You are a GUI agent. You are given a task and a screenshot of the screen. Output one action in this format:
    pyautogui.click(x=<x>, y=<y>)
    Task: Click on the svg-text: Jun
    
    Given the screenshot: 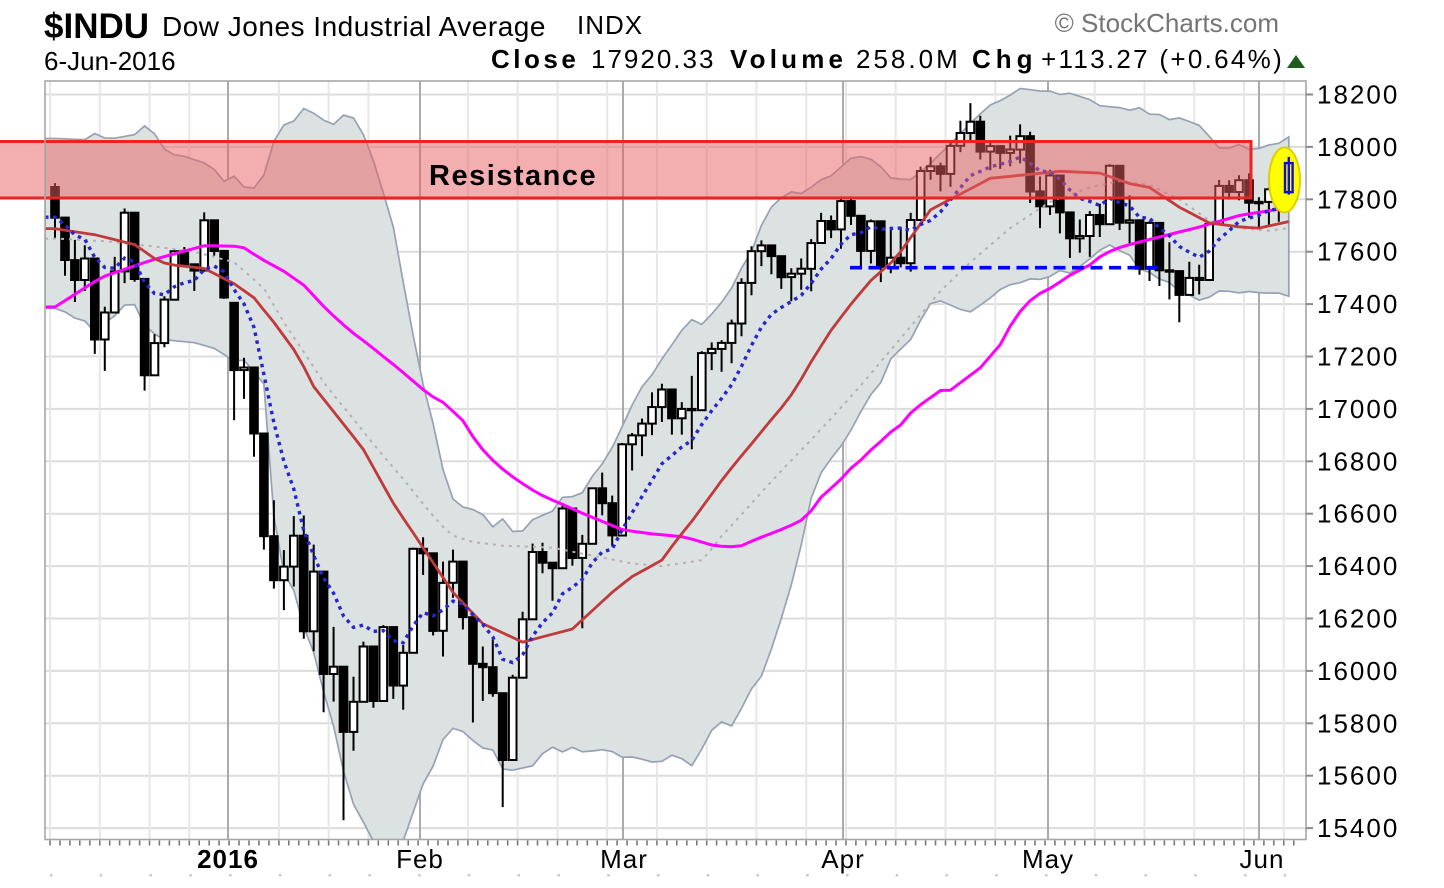 What is the action you would take?
    pyautogui.click(x=1262, y=859)
    